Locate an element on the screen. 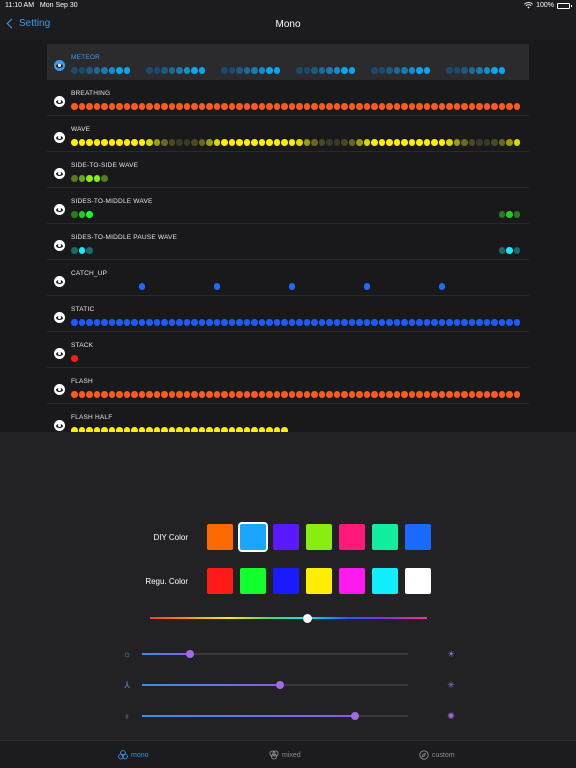 This screenshot has width=576, height=768. effect-row: CATCH_UP is located at coordinates (288, 278).